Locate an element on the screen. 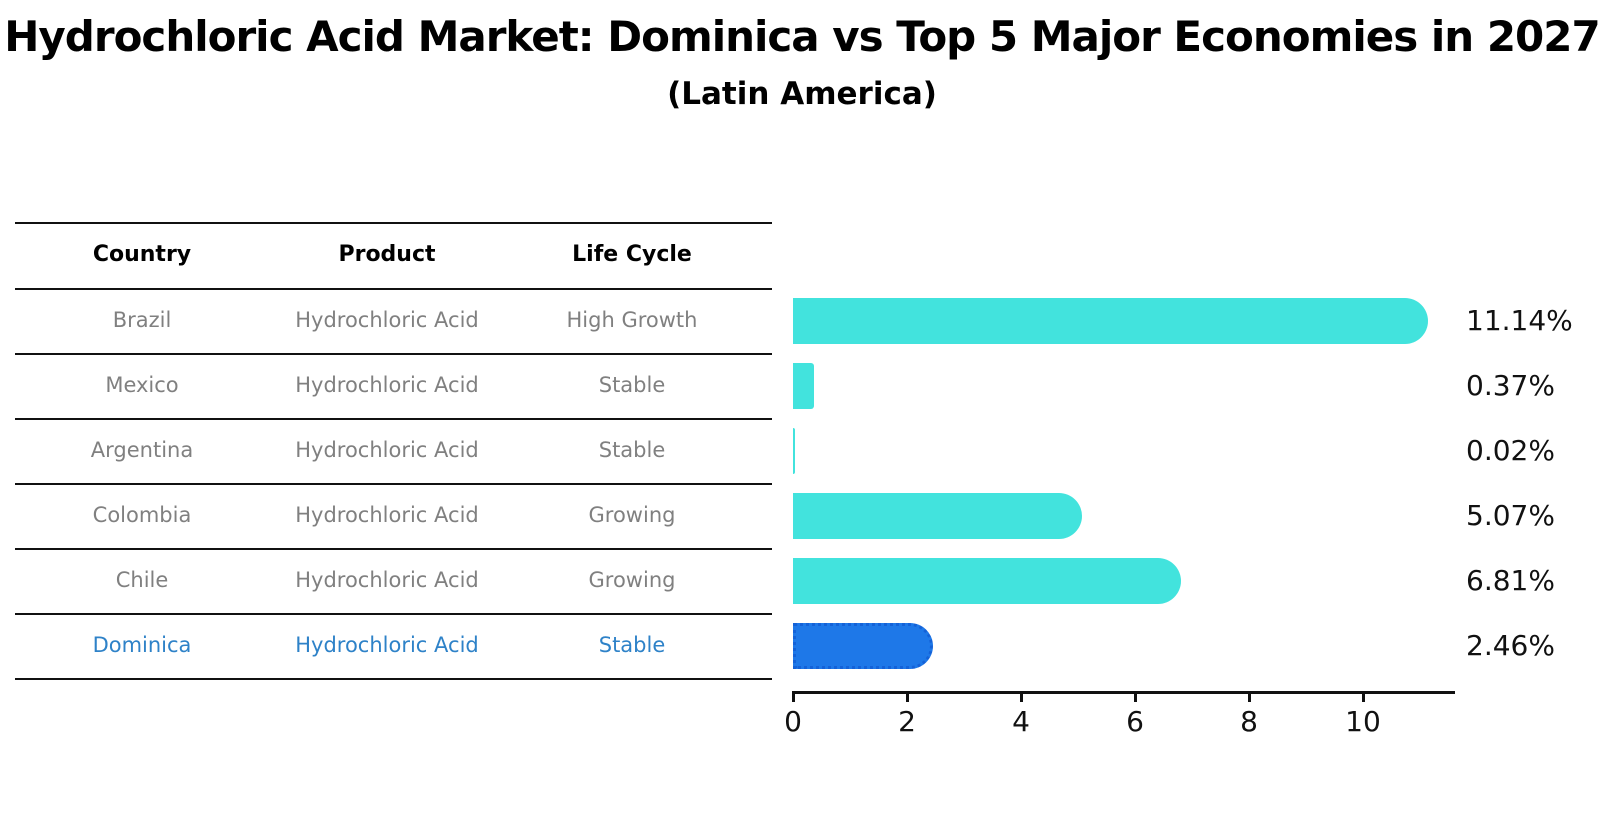 This screenshot has width=1604, height=823. bar-value-label: 0.02% is located at coordinates (1510, 450).